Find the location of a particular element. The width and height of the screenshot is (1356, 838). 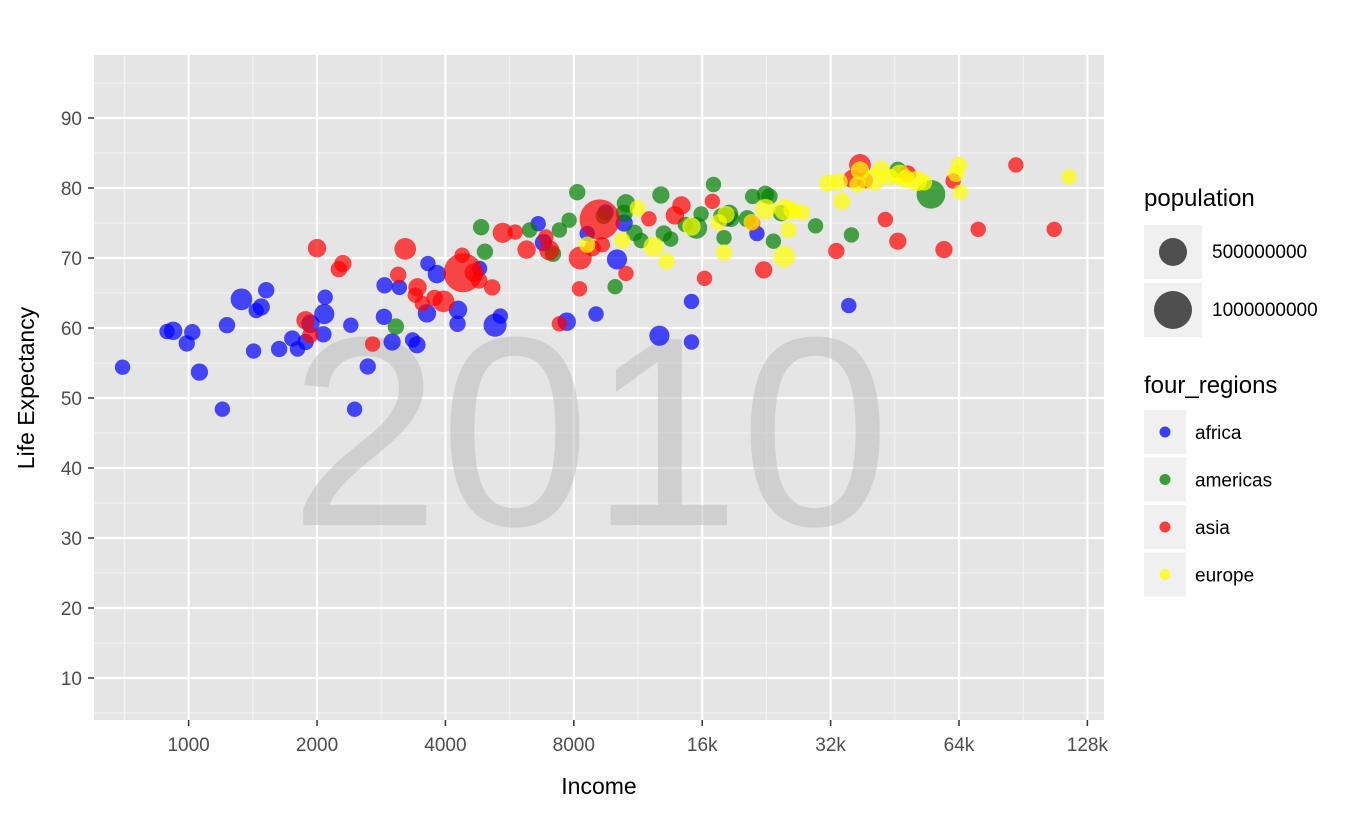

x-axis: 1000 2000 4000 8000 16k 32k 64k 128k is located at coordinates (637, 738).